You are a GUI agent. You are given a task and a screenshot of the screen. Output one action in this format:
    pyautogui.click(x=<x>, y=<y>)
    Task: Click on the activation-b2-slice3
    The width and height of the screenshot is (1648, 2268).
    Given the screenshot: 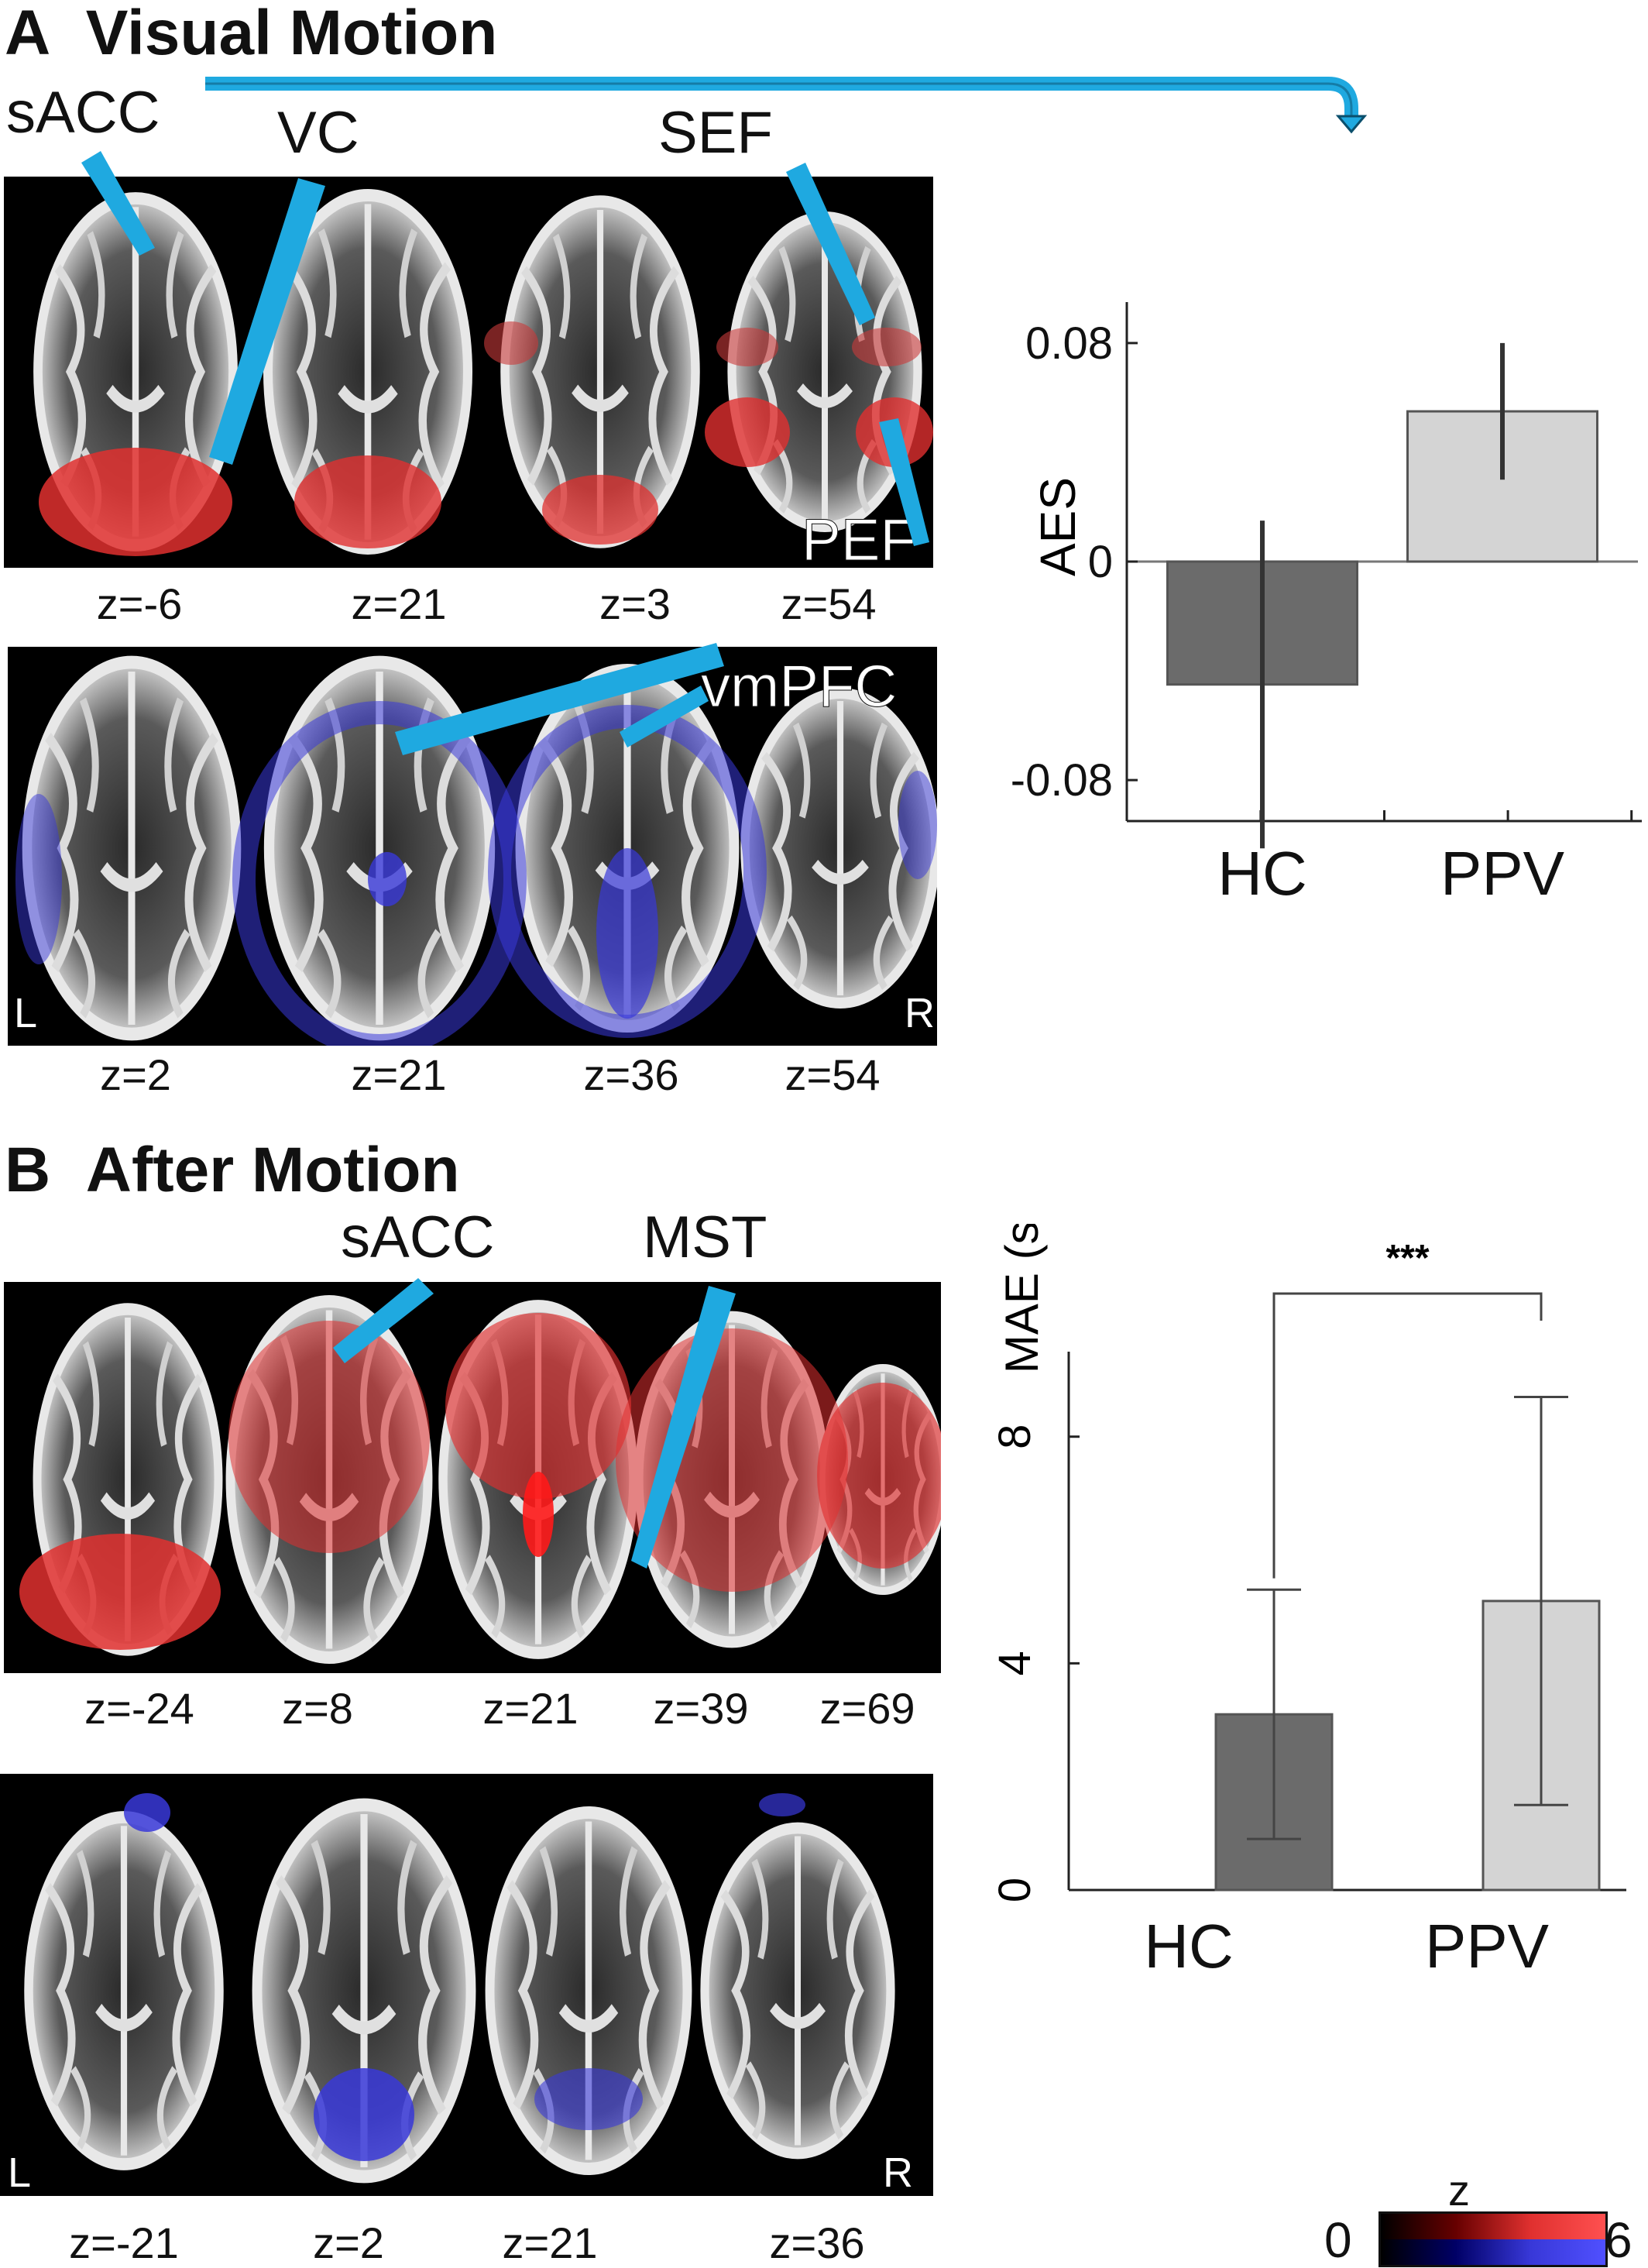 What is the action you would take?
    pyautogui.click(x=588, y=2099)
    